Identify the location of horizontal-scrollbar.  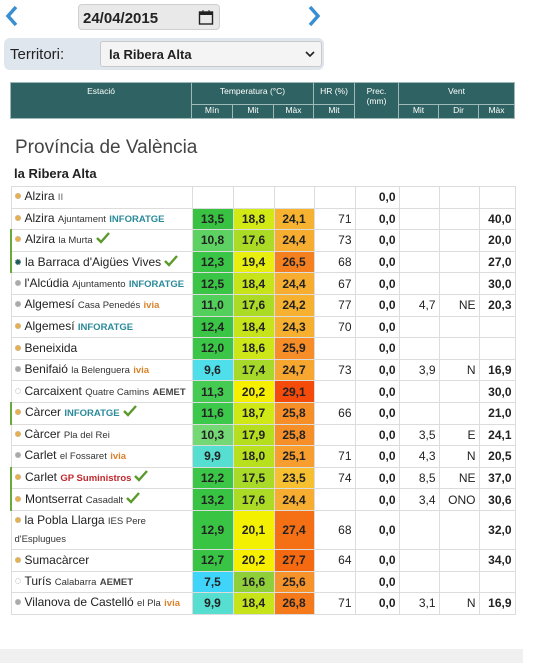
(261, 656).